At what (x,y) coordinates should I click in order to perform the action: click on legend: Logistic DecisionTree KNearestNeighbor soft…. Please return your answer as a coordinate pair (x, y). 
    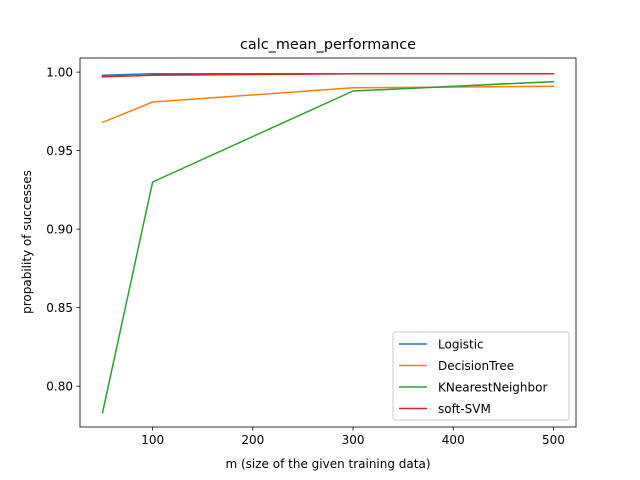
    Looking at the image, I should click on (481, 376).